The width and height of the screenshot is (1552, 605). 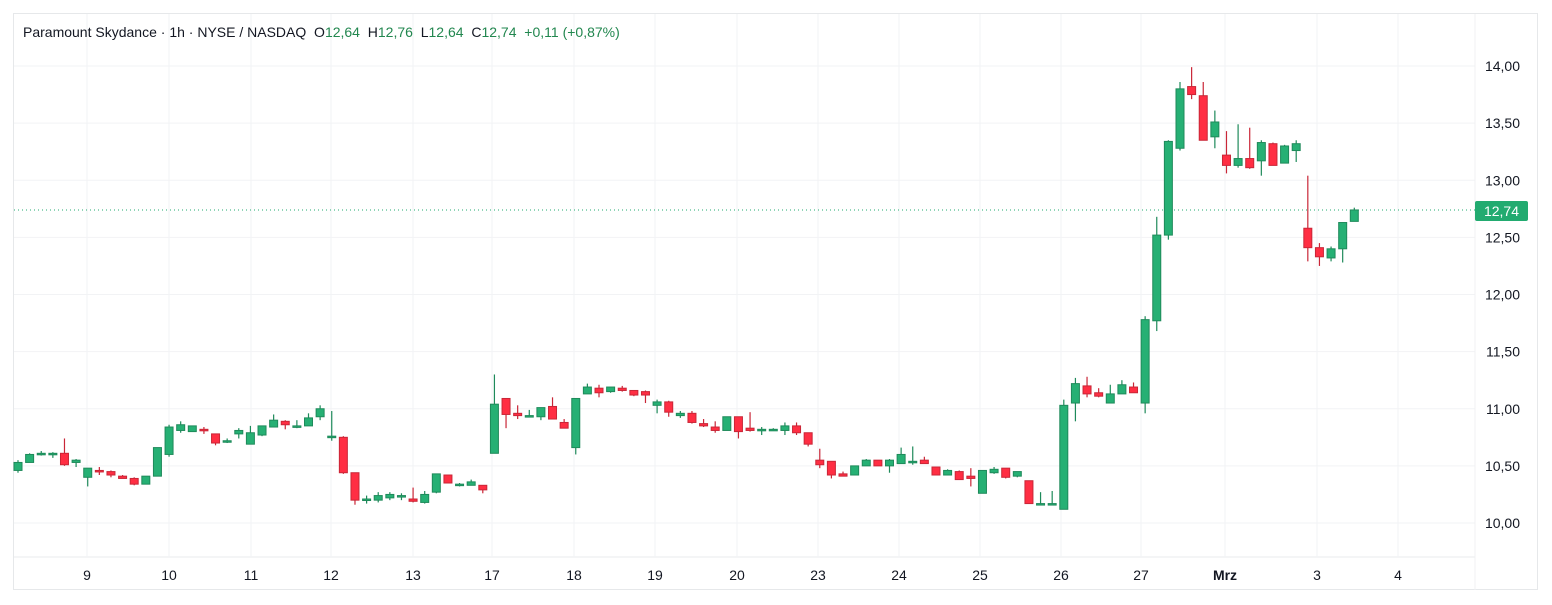 I want to click on y-tick-label: 11,00, so click(x=1503, y=409).